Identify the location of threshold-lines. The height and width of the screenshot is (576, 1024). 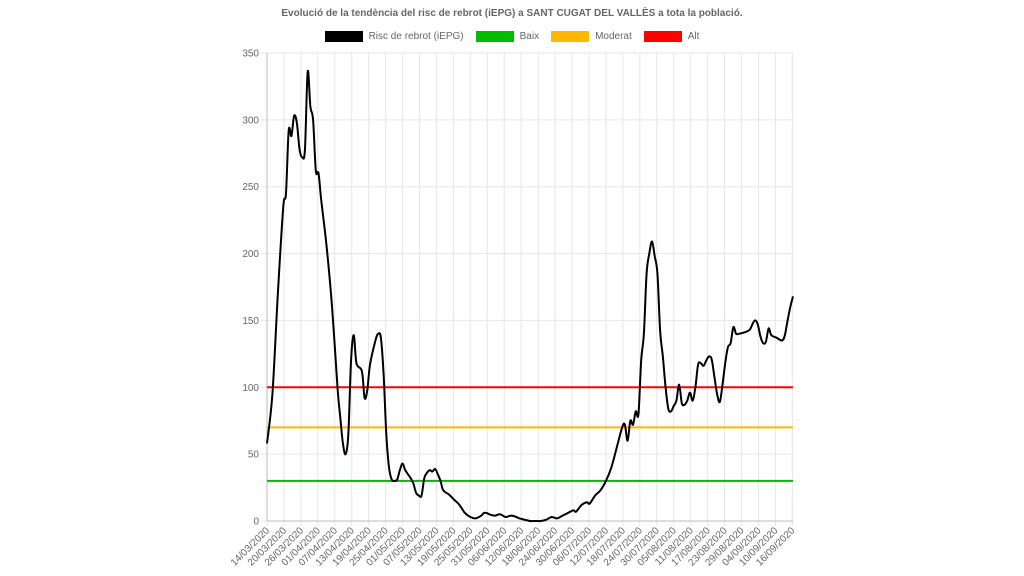
(530, 434).